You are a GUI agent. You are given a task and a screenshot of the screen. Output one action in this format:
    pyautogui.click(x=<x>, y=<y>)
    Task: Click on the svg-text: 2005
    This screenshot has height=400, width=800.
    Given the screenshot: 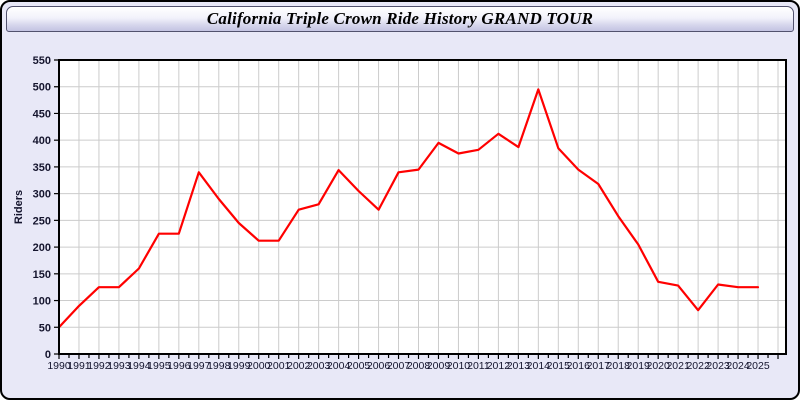 What is the action you would take?
    pyautogui.click(x=359, y=366)
    